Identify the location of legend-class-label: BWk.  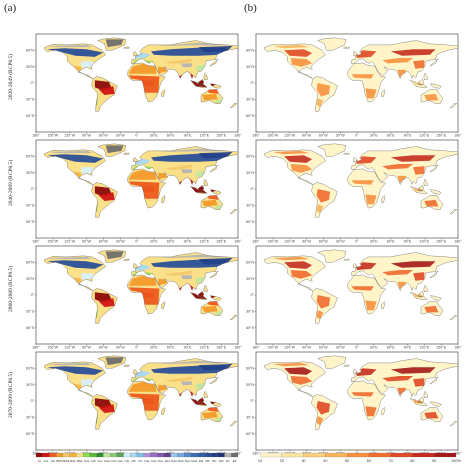
(66, 461).